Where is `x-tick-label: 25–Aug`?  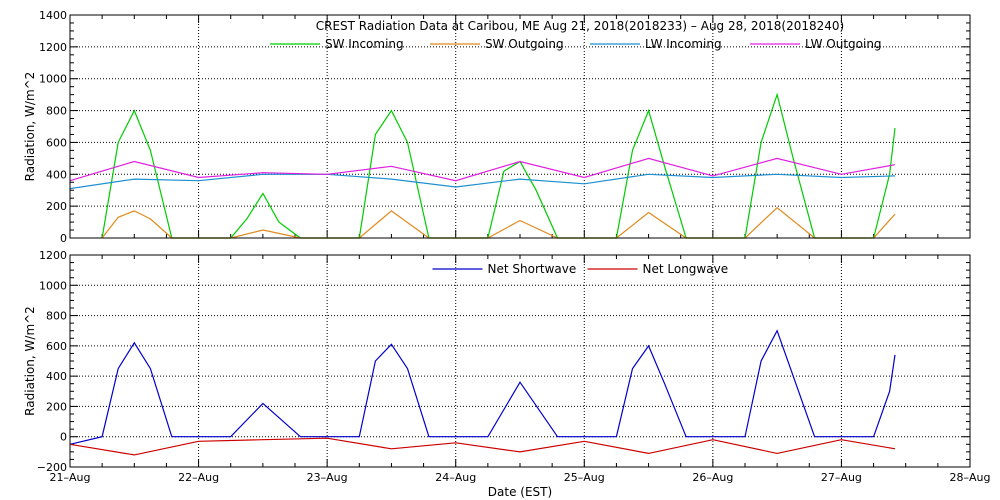
x-tick-label: 25–Aug is located at coordinates (584, 477).